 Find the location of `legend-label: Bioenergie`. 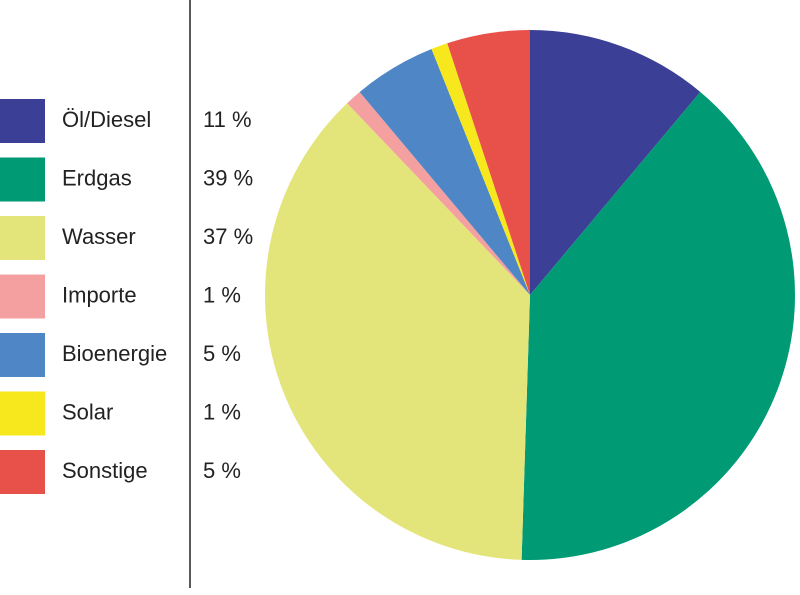

legend-label: Bioenergie is located at coordinates (114, 353).